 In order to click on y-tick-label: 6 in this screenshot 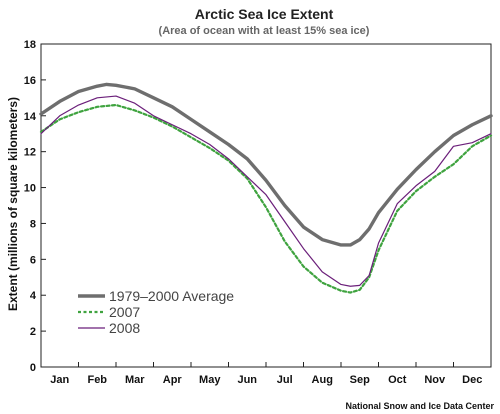, I will do `click(33, 260)`.